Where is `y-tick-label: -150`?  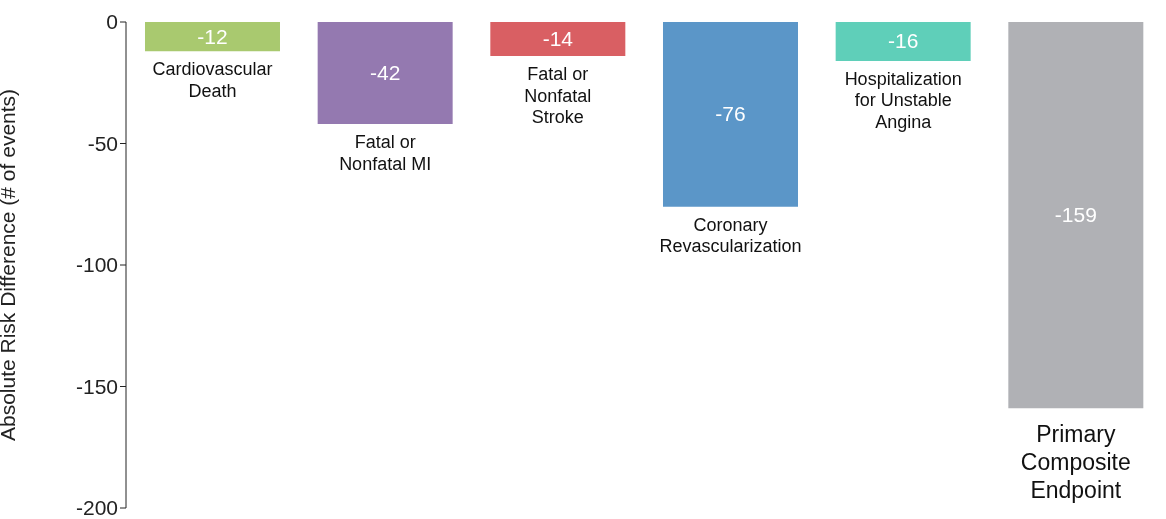
y-tick-label: -150 is located at coordinates (96, 386).